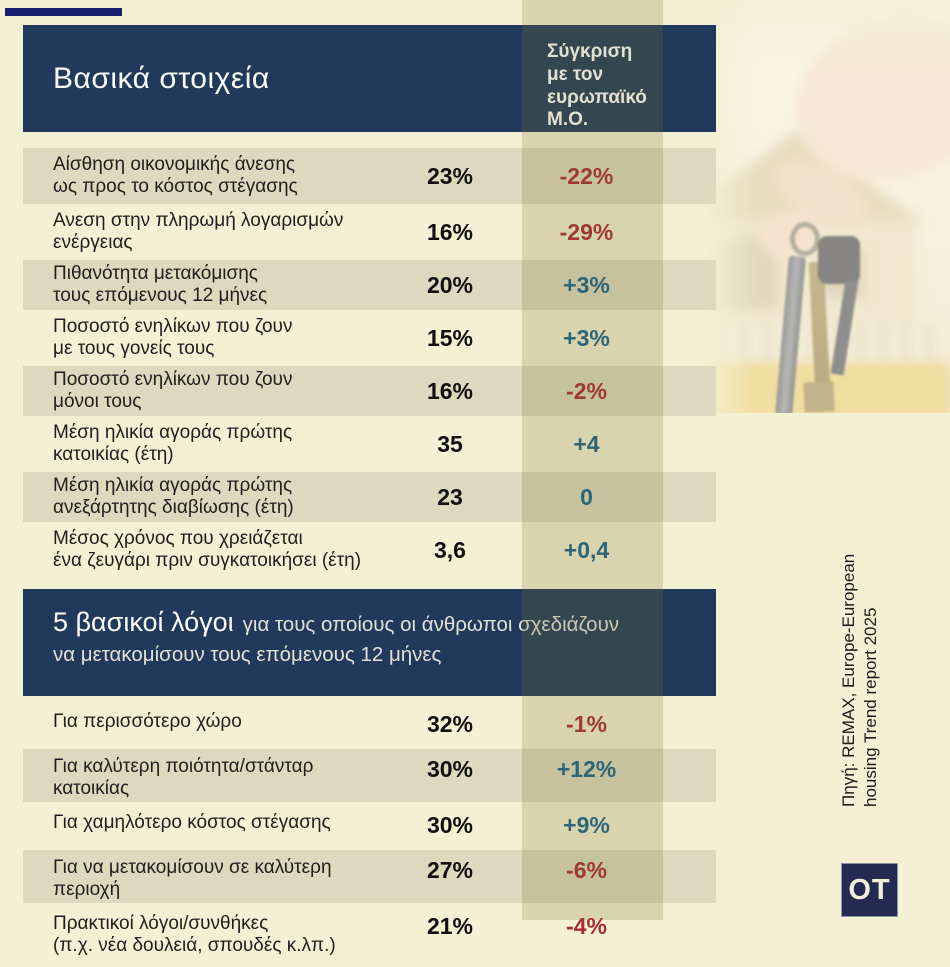 Image resolution: width=950 pixels, height=967 pixels. What do you see at coordinates (586, 825) in the screenshot?
I see `row-comparison: +9%` at bounding box center [586, 825].